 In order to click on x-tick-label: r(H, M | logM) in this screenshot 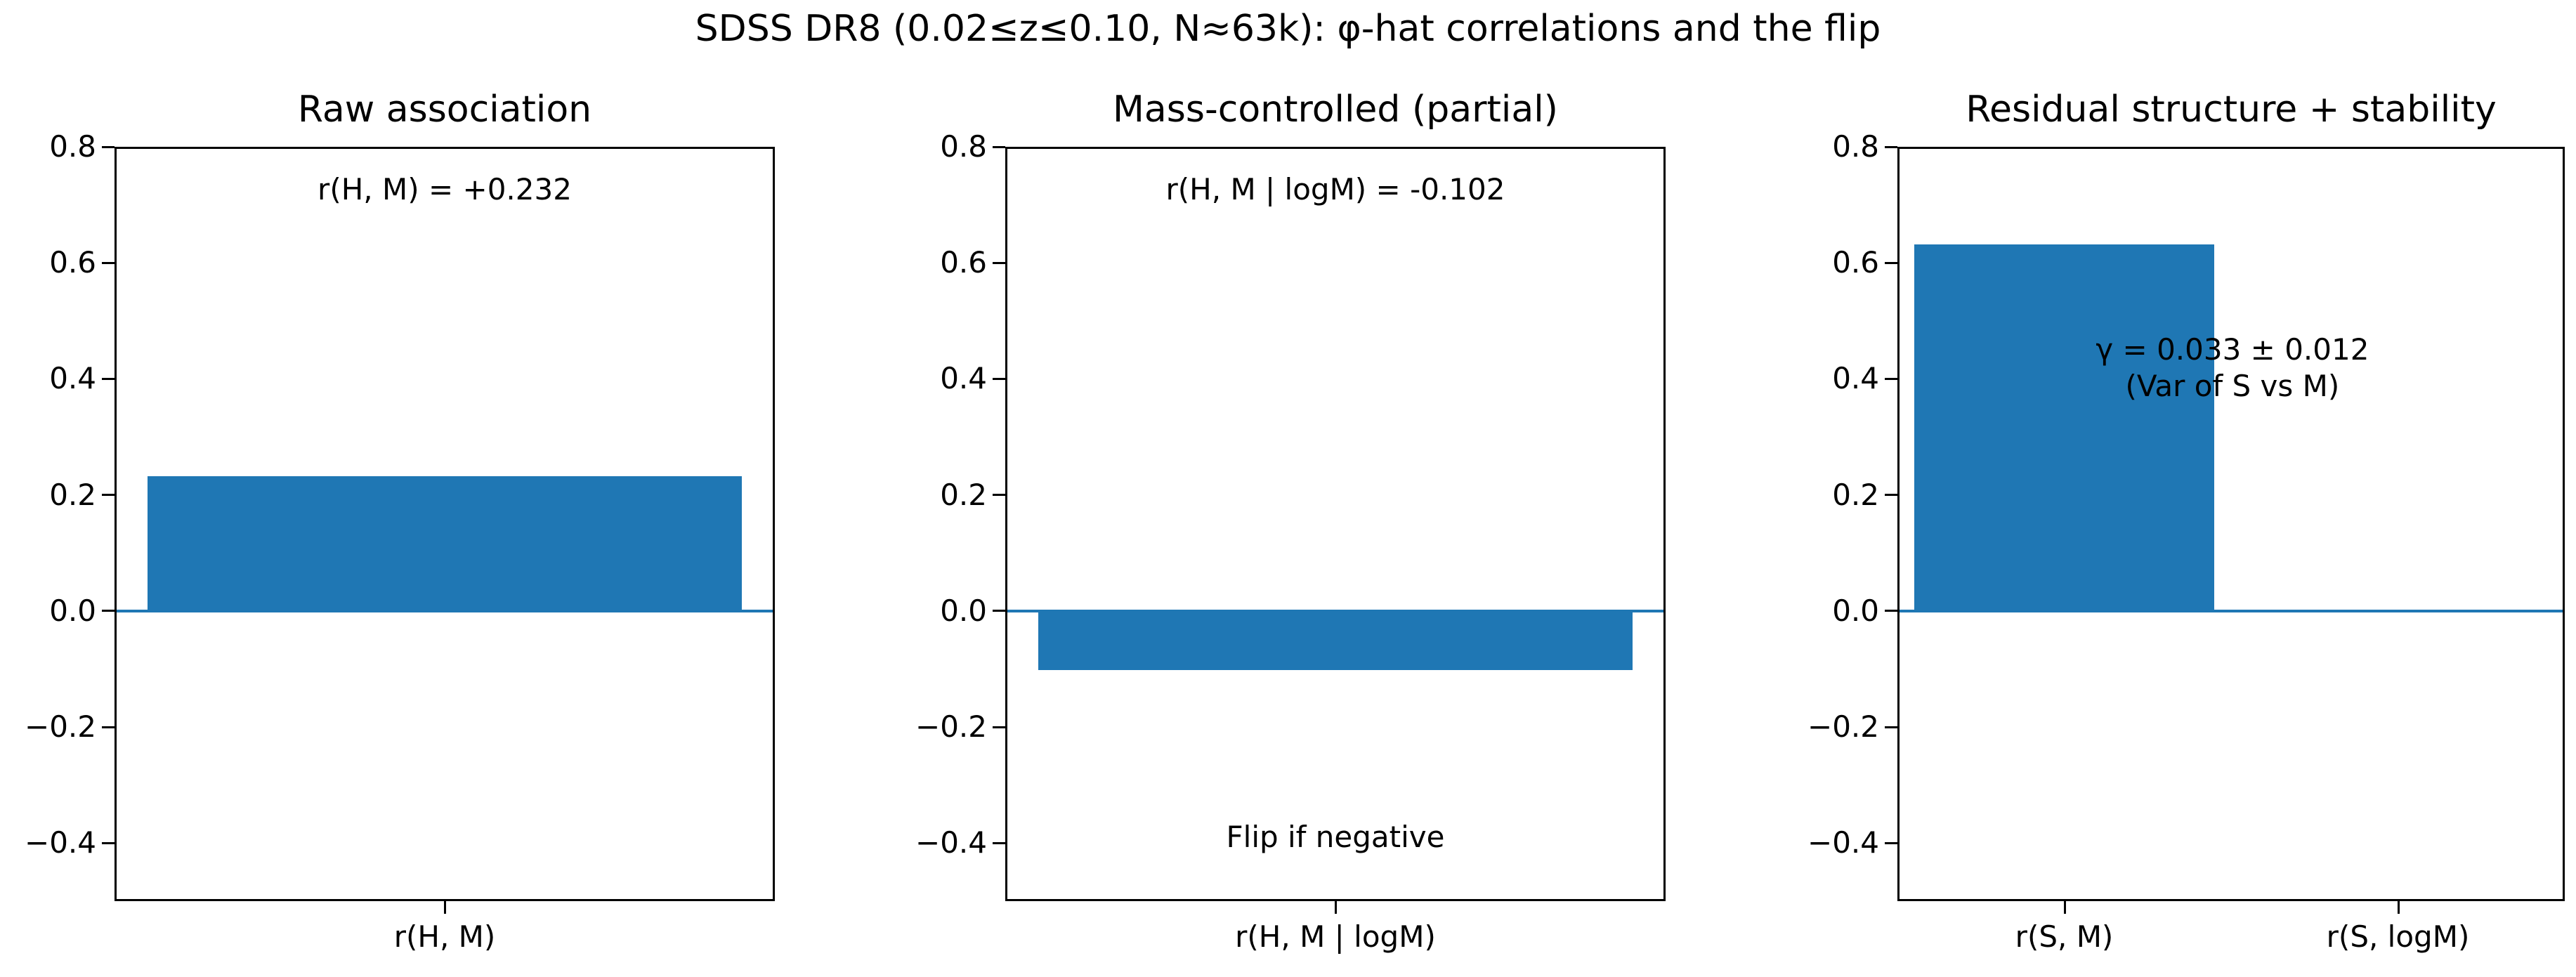, I will do `click(1335, 936)`.